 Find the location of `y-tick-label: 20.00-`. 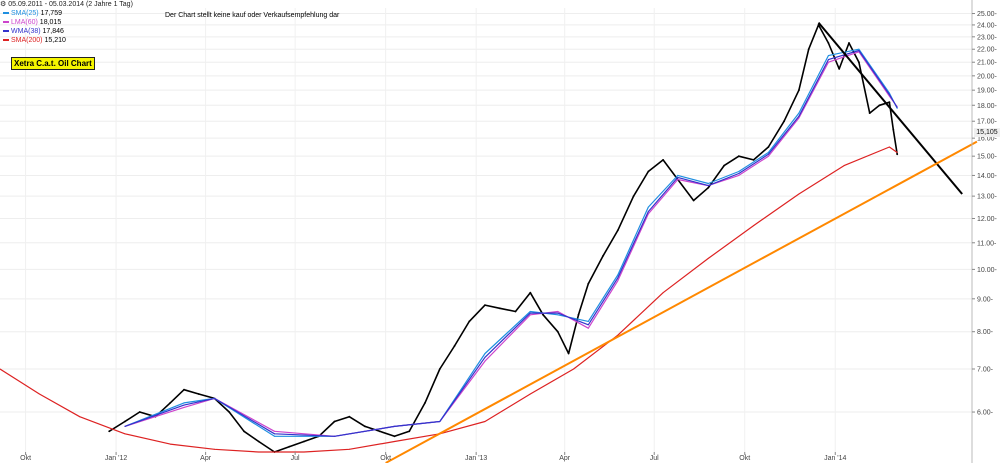

y-tick-label: 20.00- is located at coordinates (987, 76).